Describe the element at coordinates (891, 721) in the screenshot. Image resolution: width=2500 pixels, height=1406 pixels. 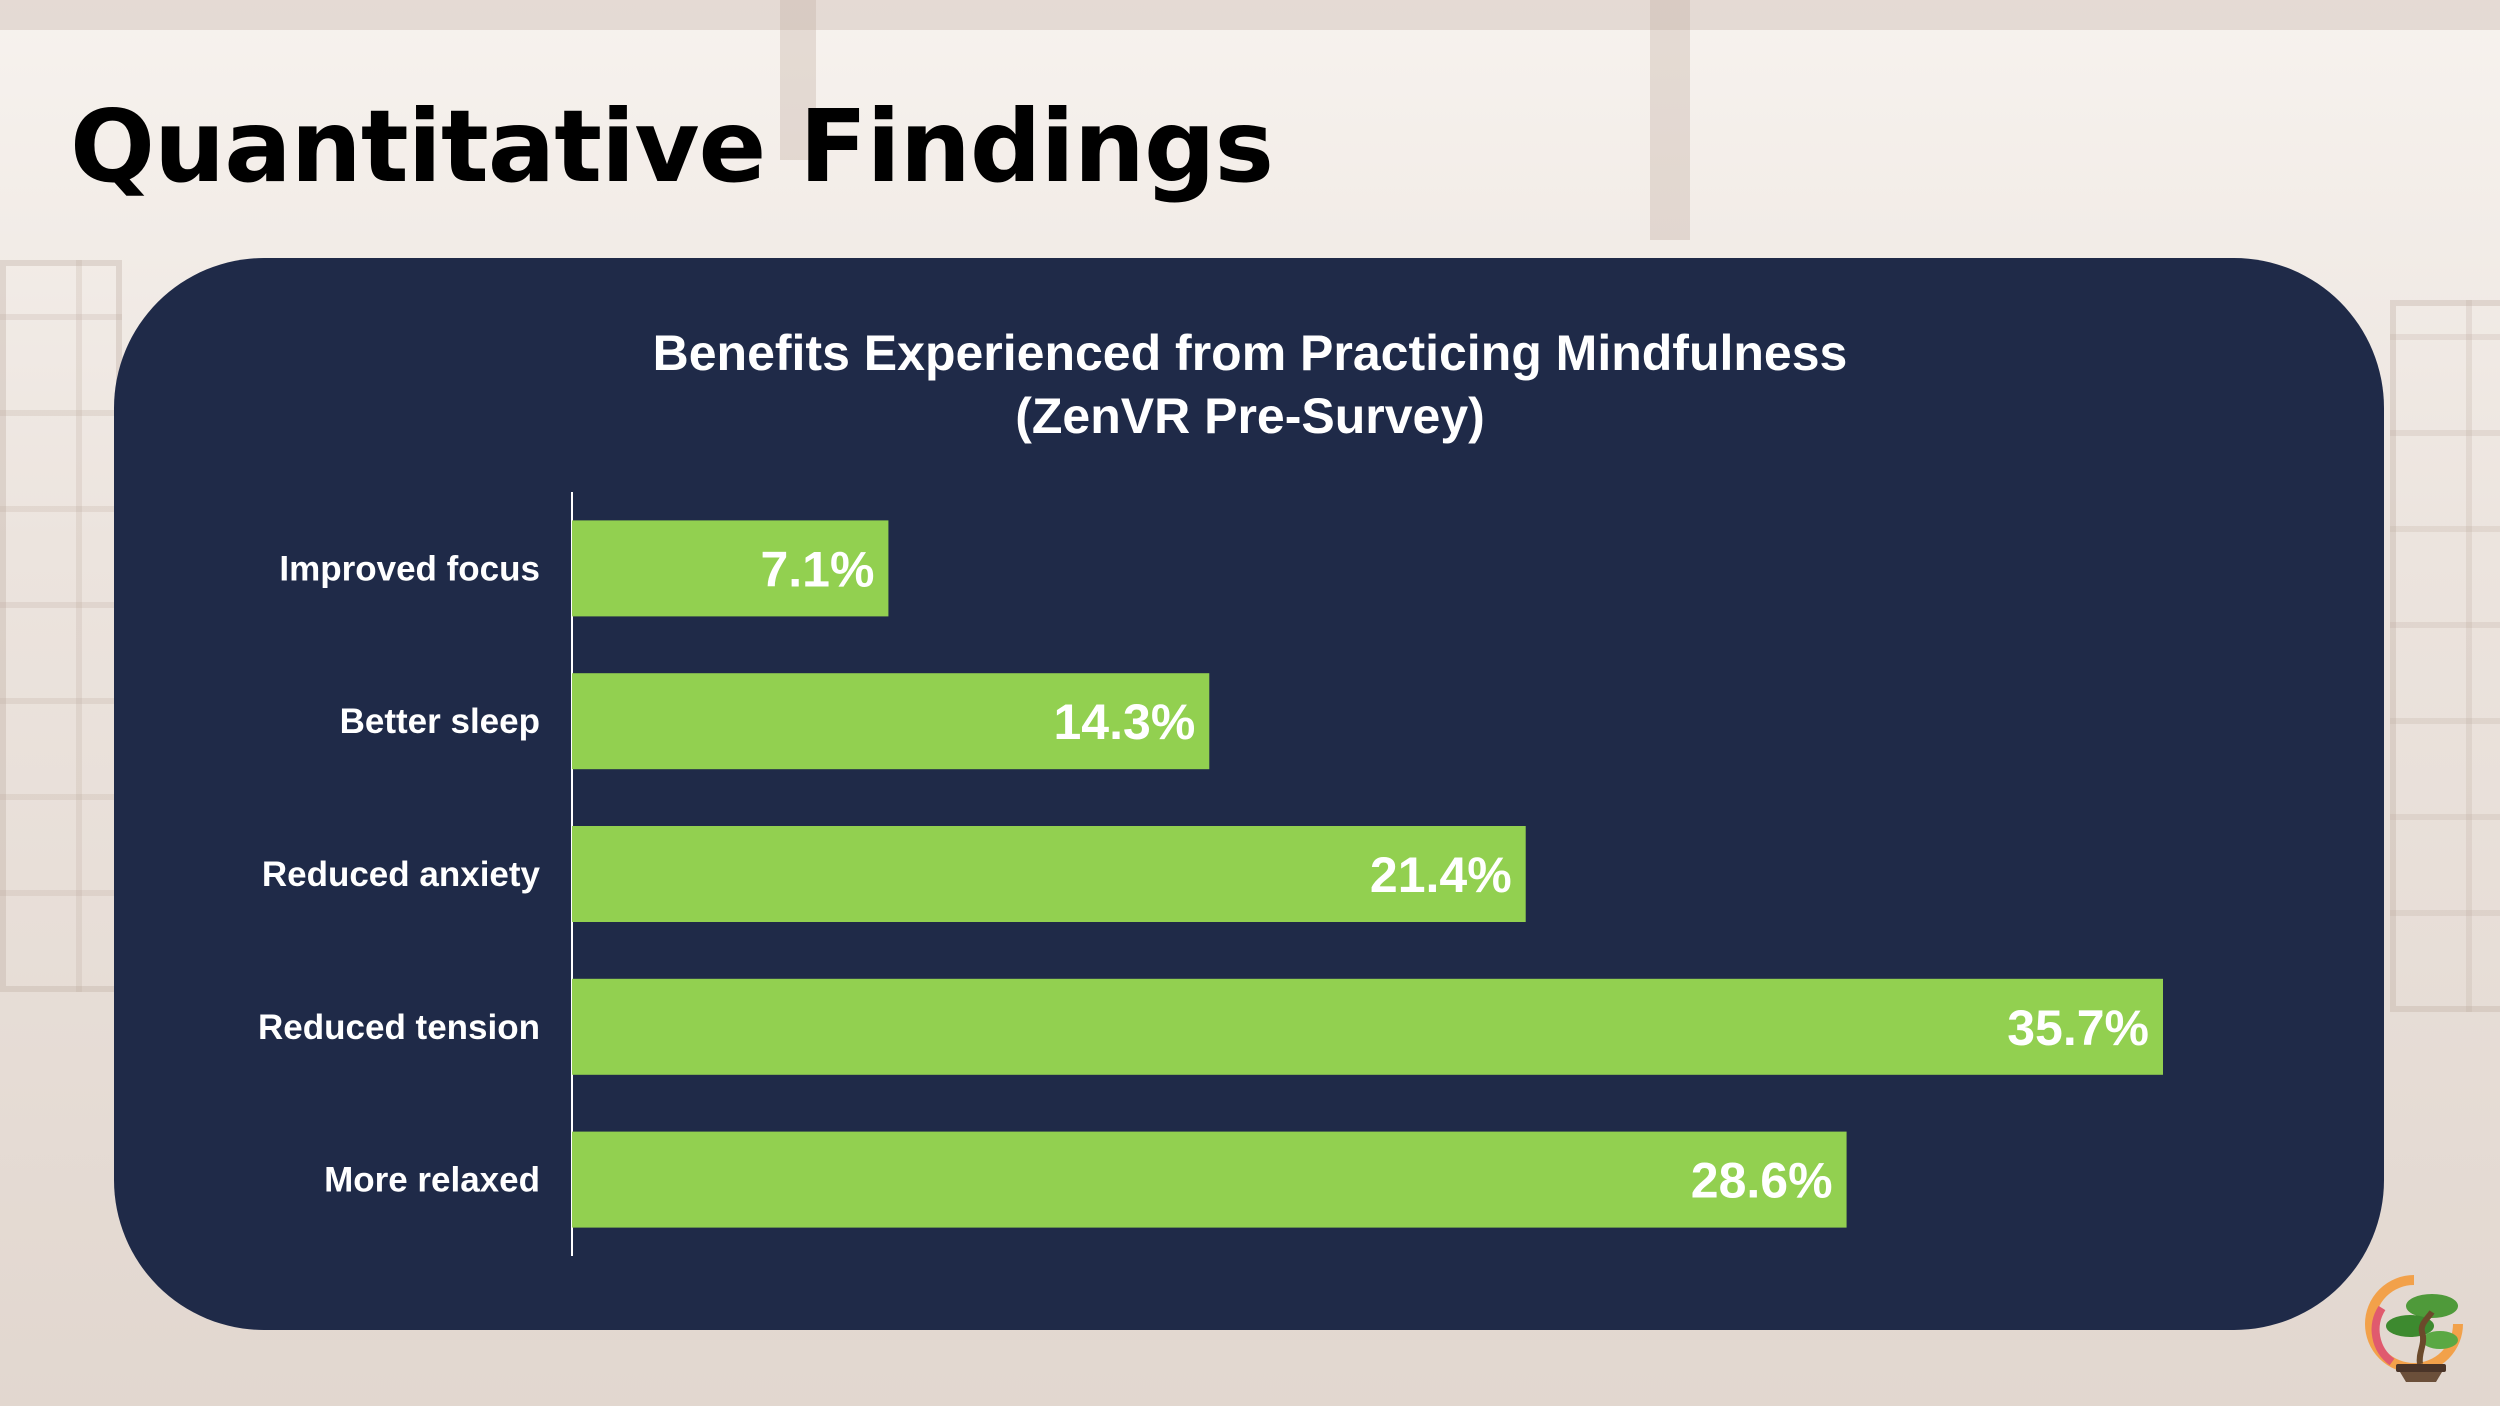
I see `bar-better-sleep` at that location.